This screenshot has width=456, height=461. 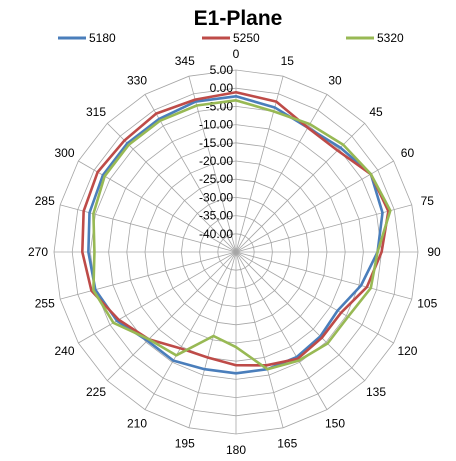 I want to click on radial-tick-label: -35.00, so click(x=216, y=216).